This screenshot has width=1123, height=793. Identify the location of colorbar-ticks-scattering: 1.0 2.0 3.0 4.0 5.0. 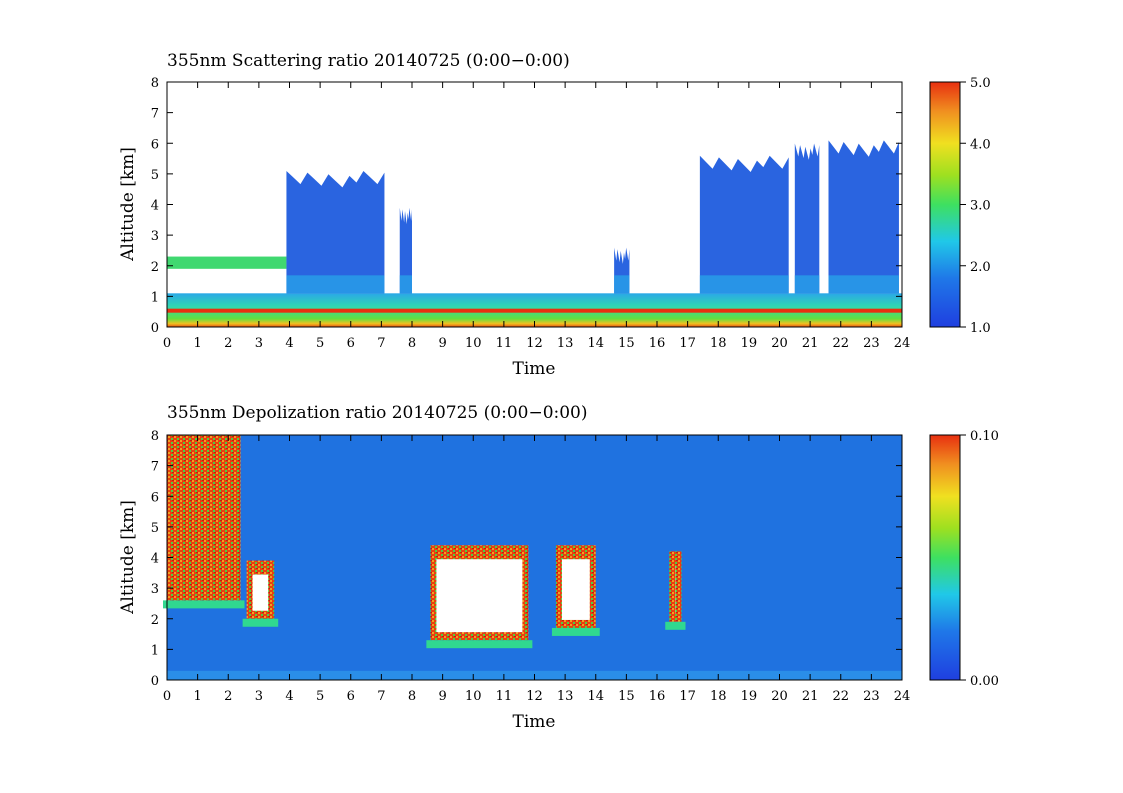
(975, 206).